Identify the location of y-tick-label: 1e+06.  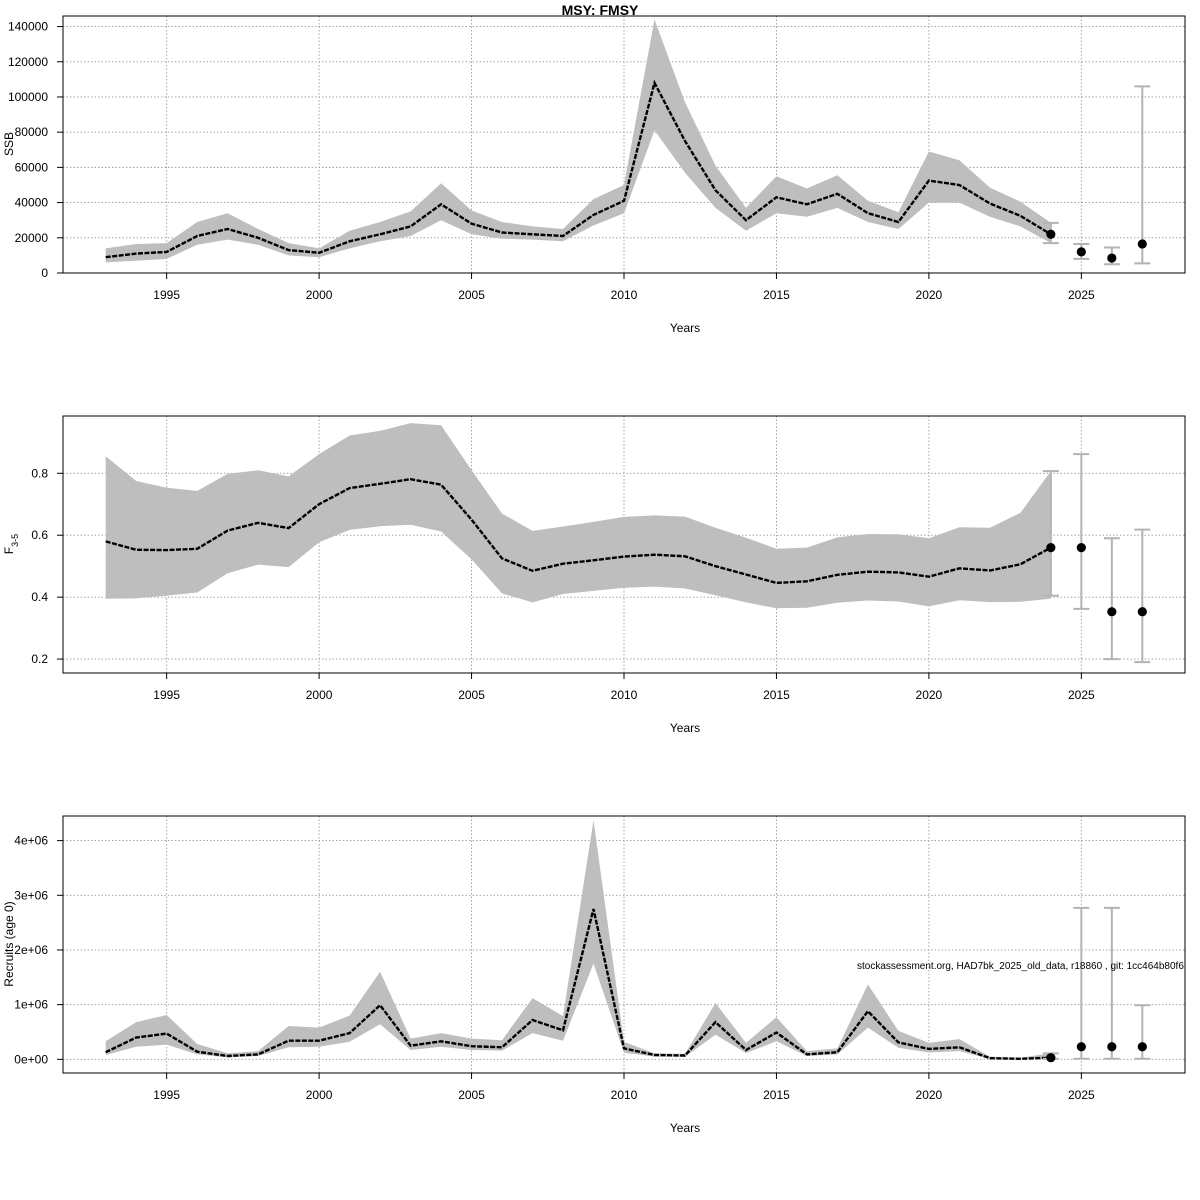
(31, 1005).